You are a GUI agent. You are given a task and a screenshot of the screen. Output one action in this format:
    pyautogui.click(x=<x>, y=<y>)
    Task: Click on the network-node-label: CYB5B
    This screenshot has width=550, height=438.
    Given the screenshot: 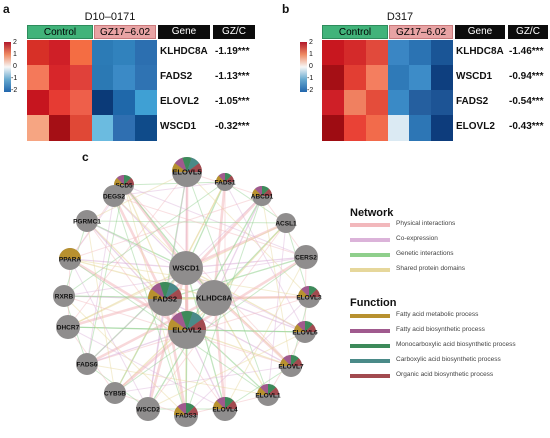 What is the action you would take?
    pyautogui.click(x=115, y=394)
    